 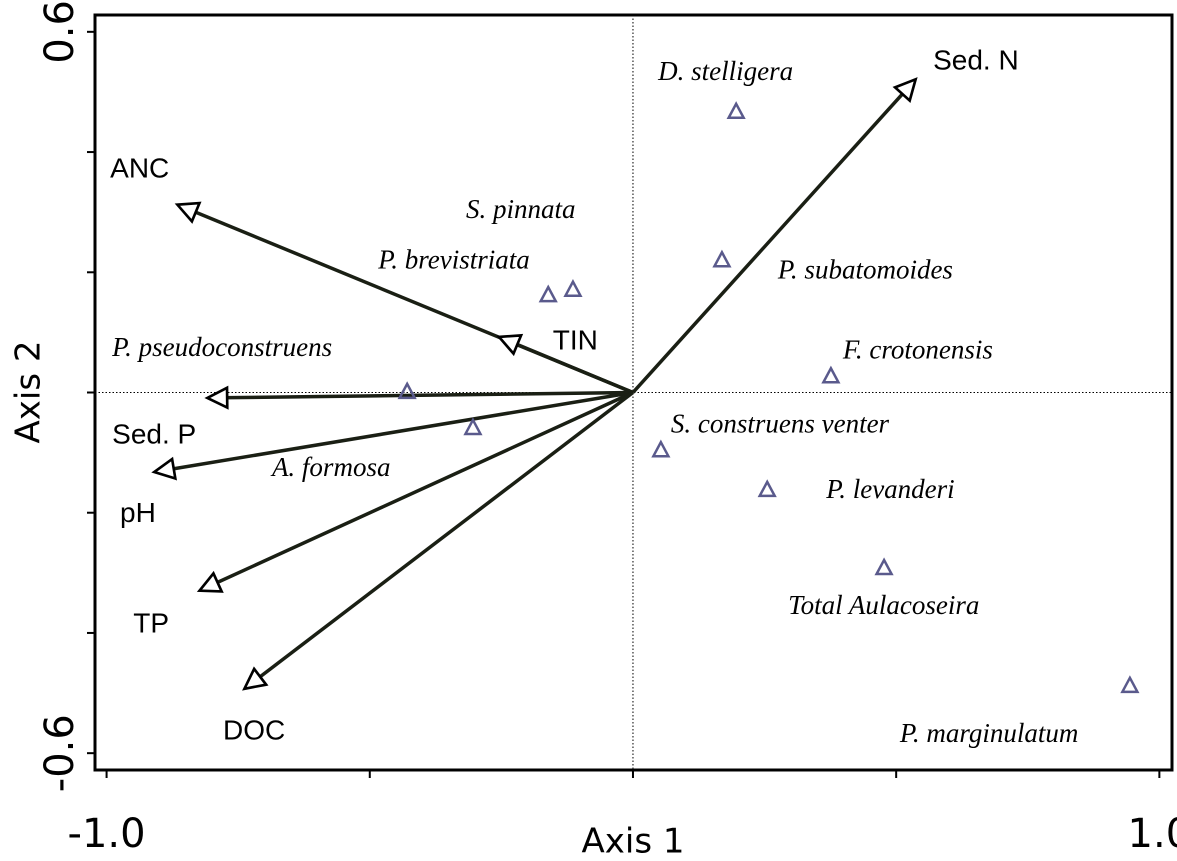 What do you see at coordinates (633, 841) in the screenshot?
I see `x-axis-label: Axis 1` at bounding box center [633, 841].